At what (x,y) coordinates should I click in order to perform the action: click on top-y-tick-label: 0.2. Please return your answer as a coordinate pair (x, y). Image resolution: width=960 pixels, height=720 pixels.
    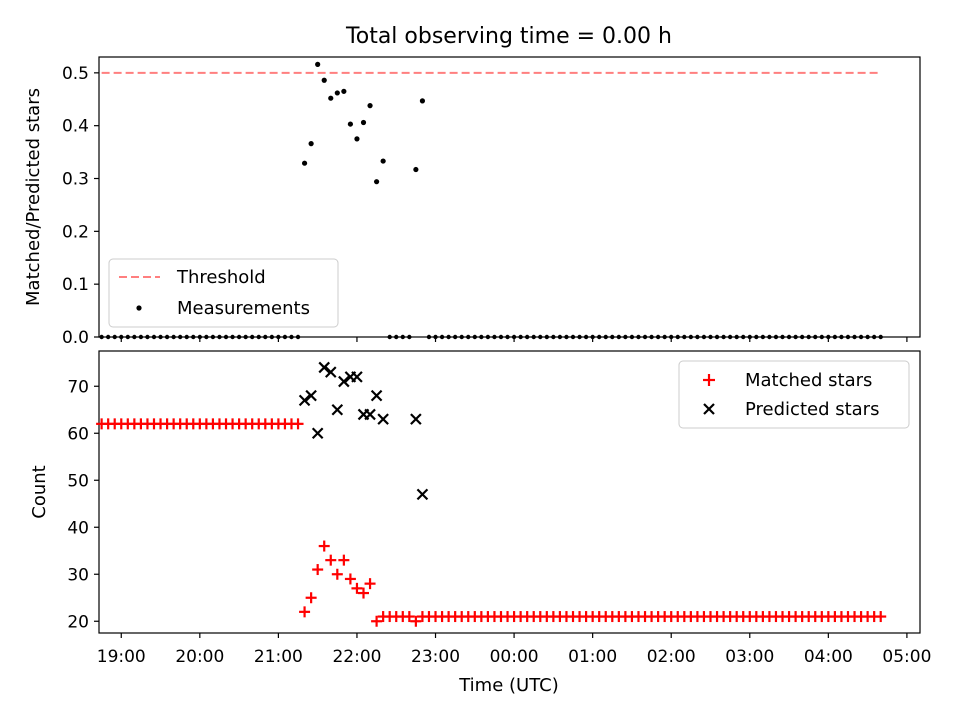
    Looking at the image, I should click on (75, 232).